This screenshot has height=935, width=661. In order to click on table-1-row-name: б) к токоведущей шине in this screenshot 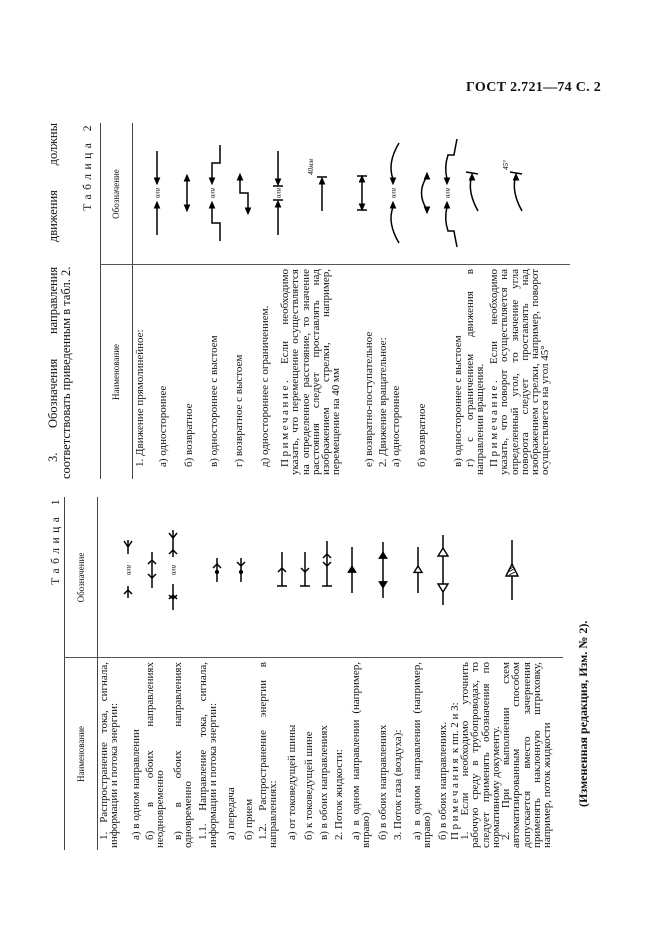, I will do `click(309, 785)`.